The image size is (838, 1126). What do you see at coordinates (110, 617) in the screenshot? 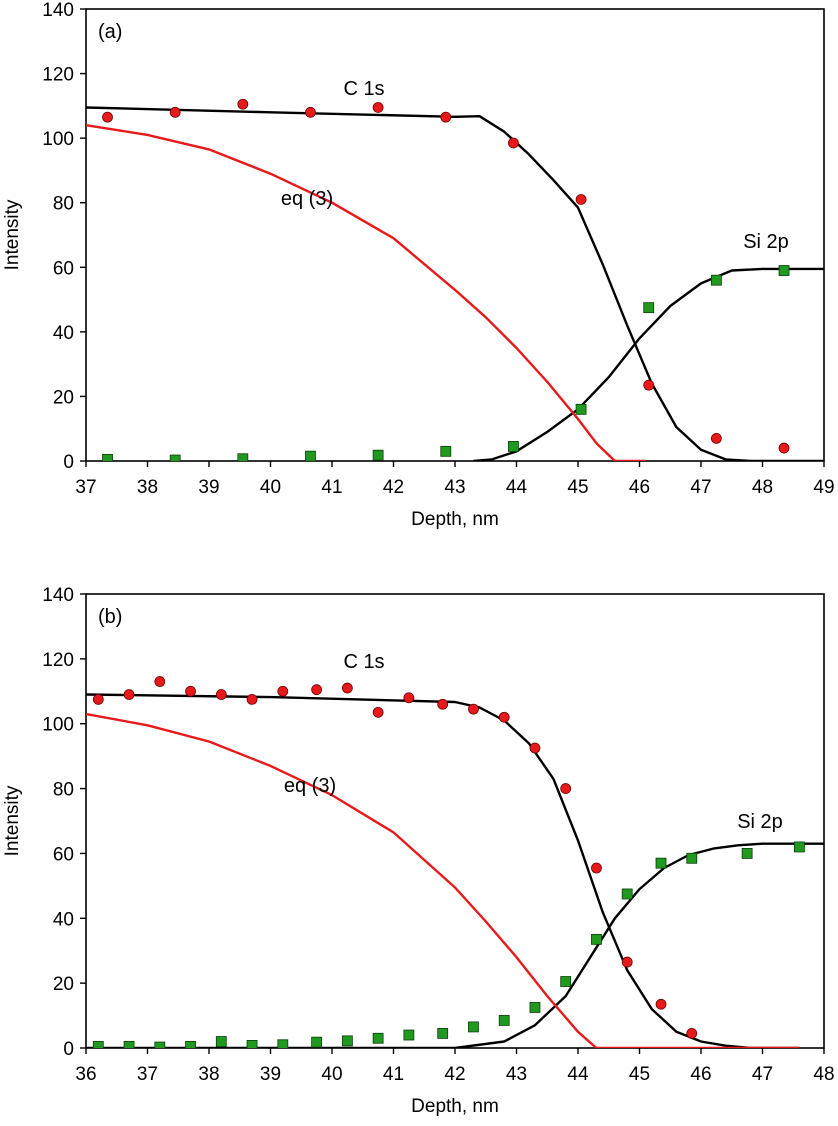
I see `panel-label: (b)` at bounding box center [110, 617].